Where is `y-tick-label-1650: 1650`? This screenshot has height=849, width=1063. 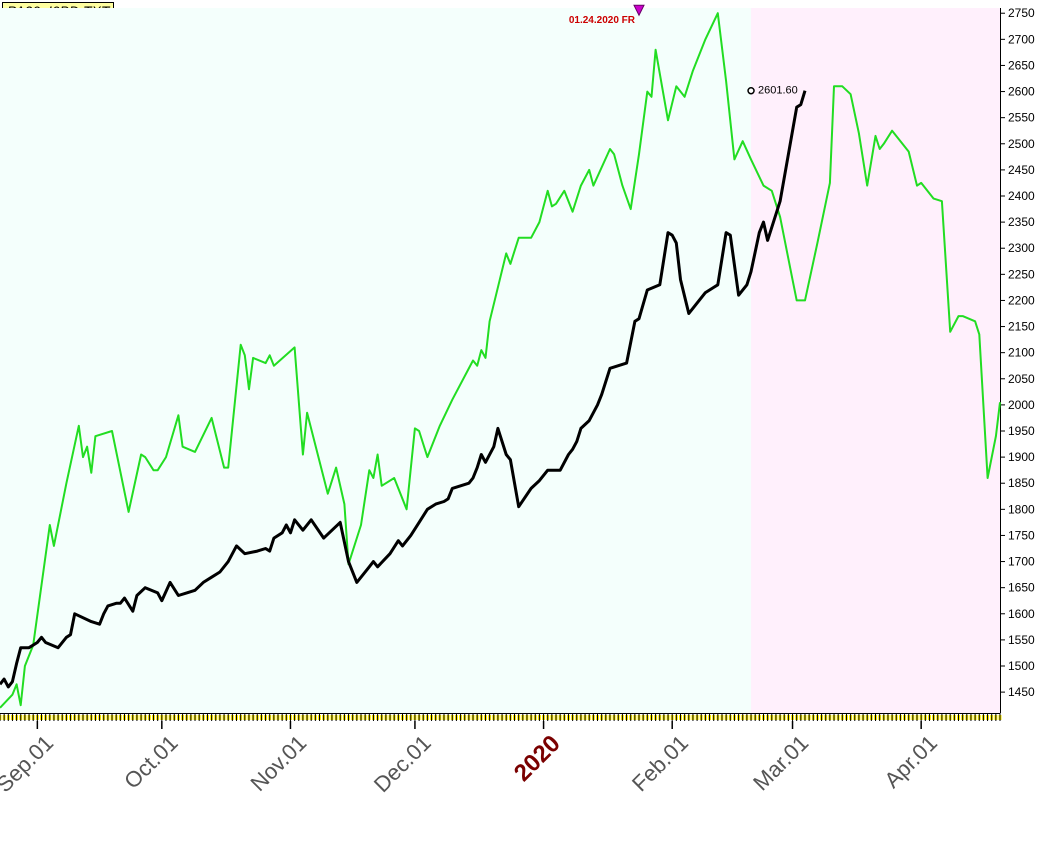 y-tick-label-1650: 1650 is located at coordinates (1021, 588).